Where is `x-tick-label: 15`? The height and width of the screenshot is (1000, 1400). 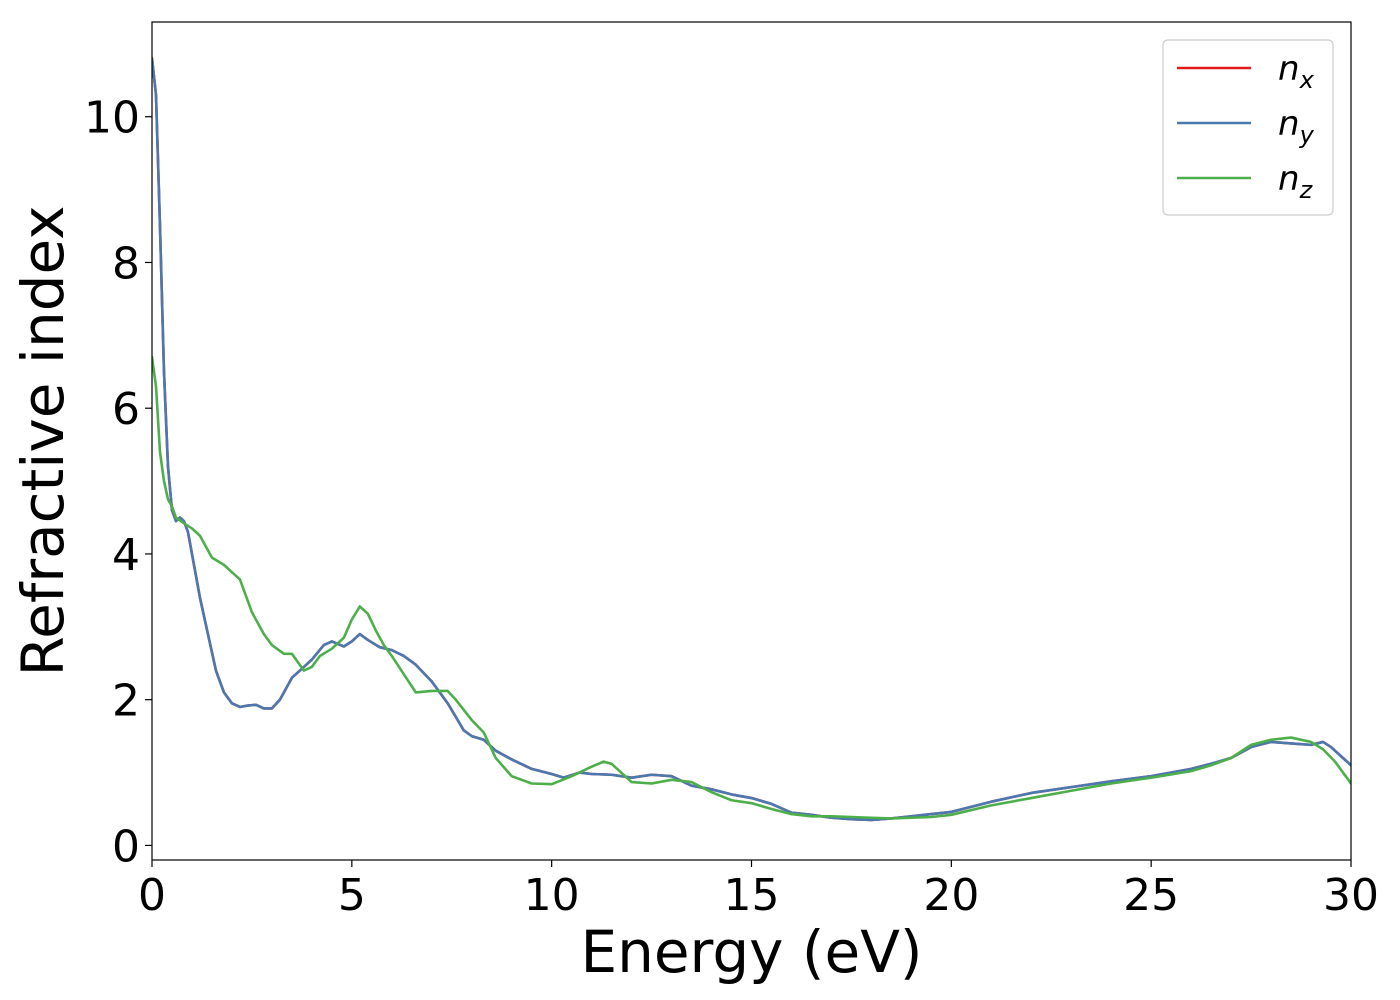
x-tick-label: 15 is located at coordinates (752, 895).